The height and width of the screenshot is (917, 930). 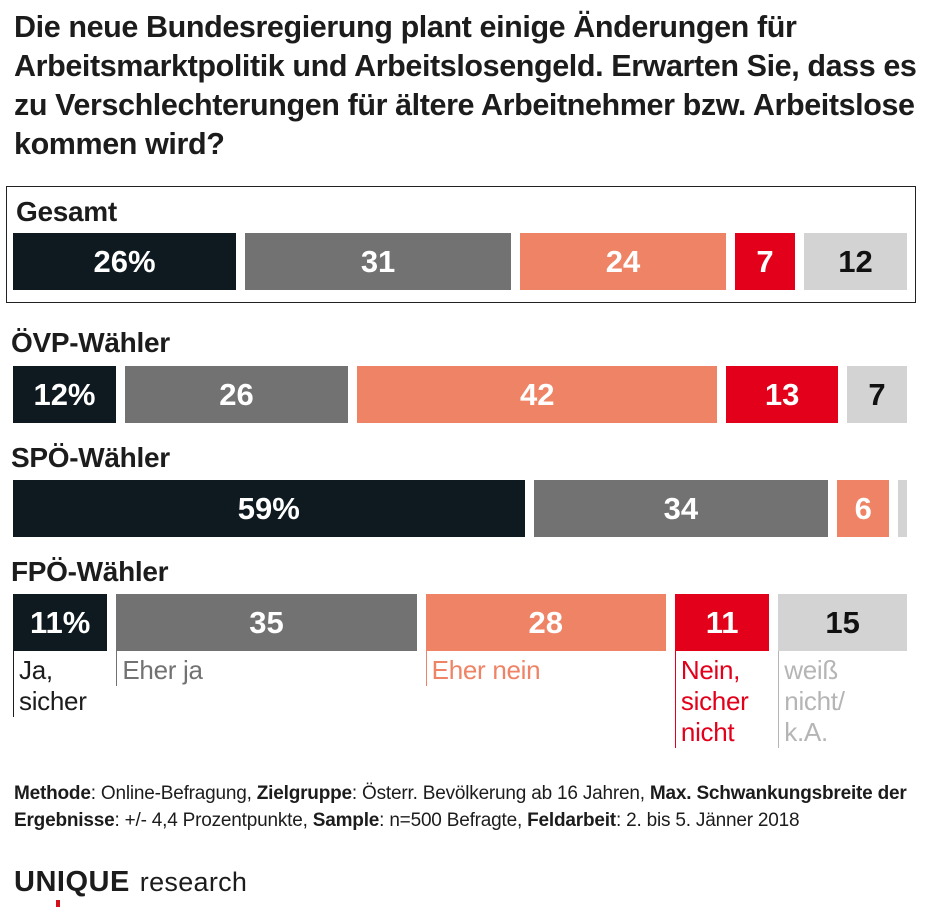 I want to click on schwankung-label: Max. Schwankungsbreite der Ergebnisse, so click(x=460, y=807).